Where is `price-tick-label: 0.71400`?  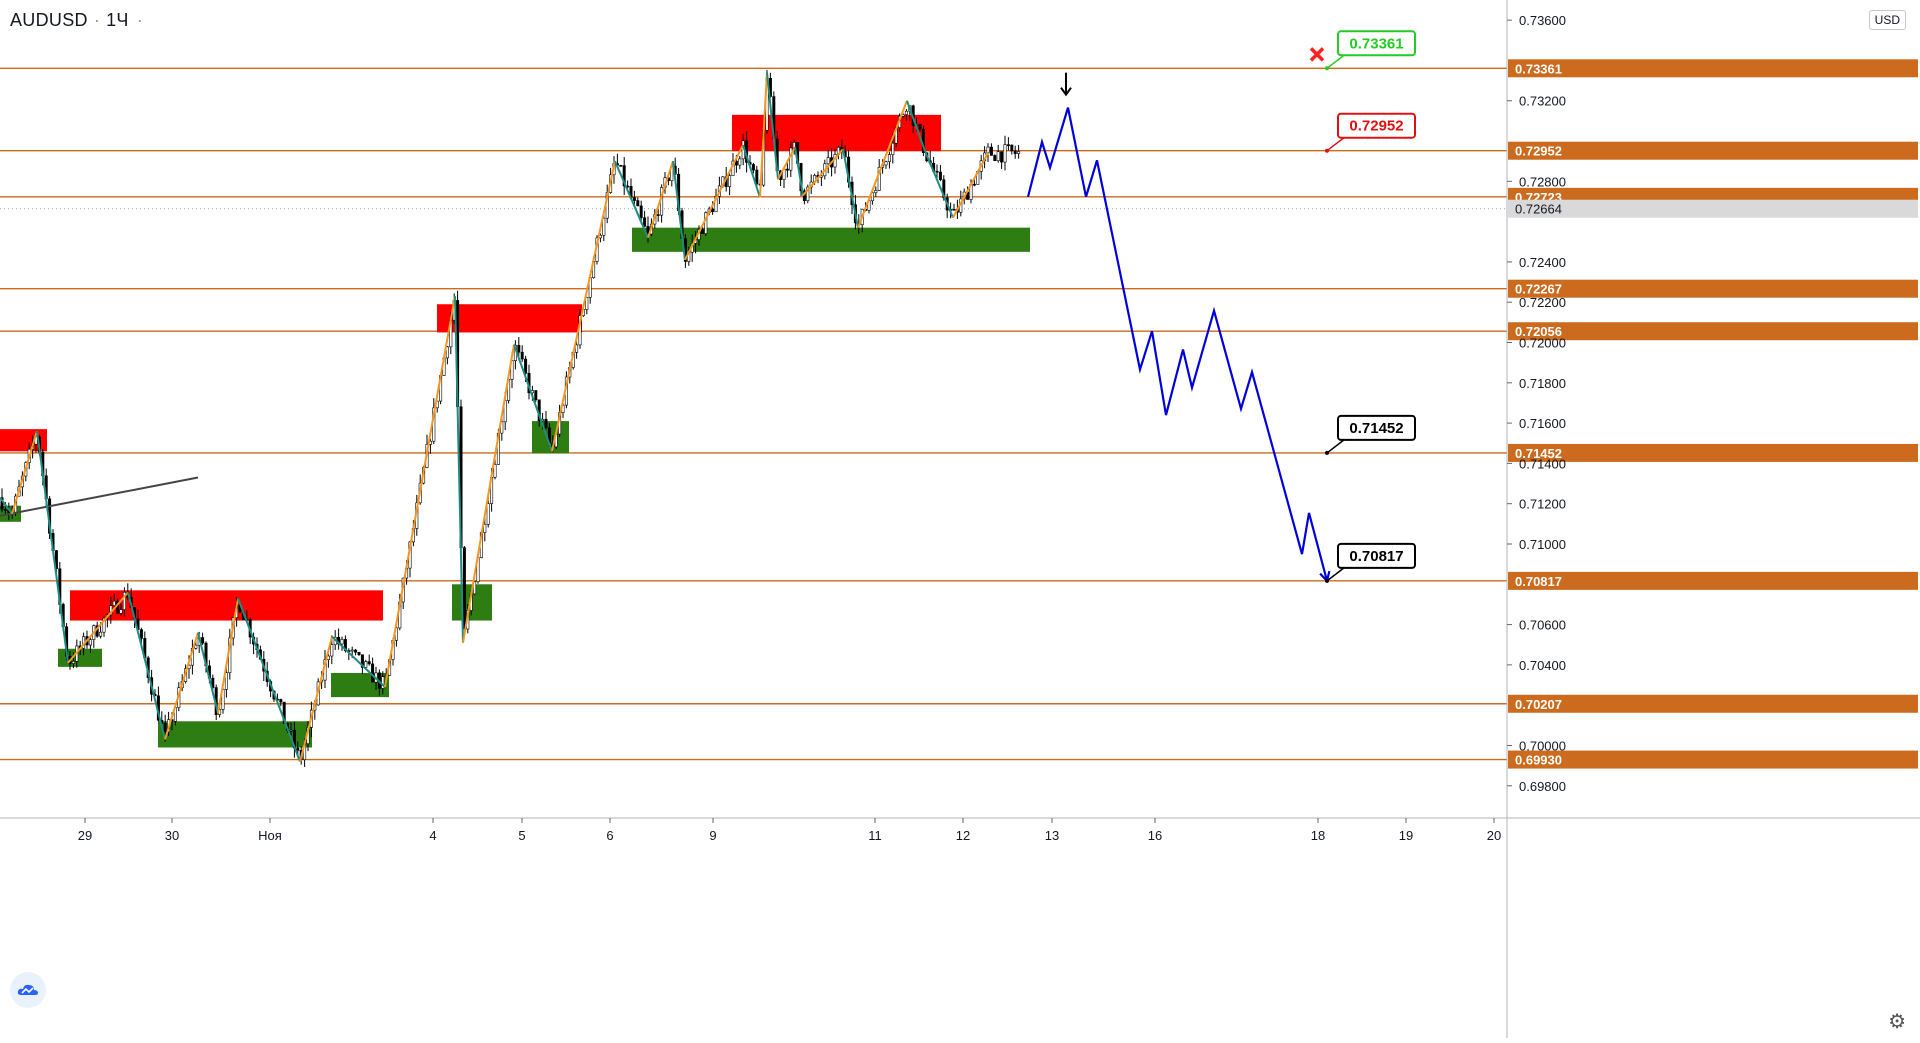 price-tick-label: 0.71400 is located at coordinates (1542, 463).